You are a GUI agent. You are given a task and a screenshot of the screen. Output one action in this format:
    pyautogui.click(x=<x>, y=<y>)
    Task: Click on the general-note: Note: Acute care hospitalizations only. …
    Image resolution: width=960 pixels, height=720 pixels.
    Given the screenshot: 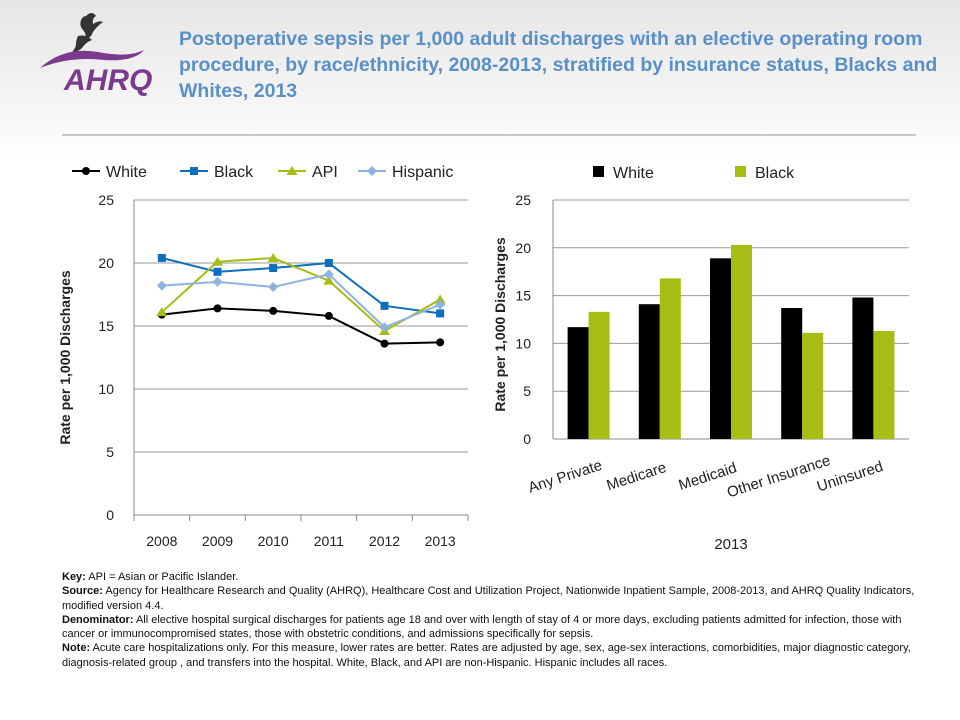 What is the action you would take?
    pyautogui.click(x=486, y=655)
    